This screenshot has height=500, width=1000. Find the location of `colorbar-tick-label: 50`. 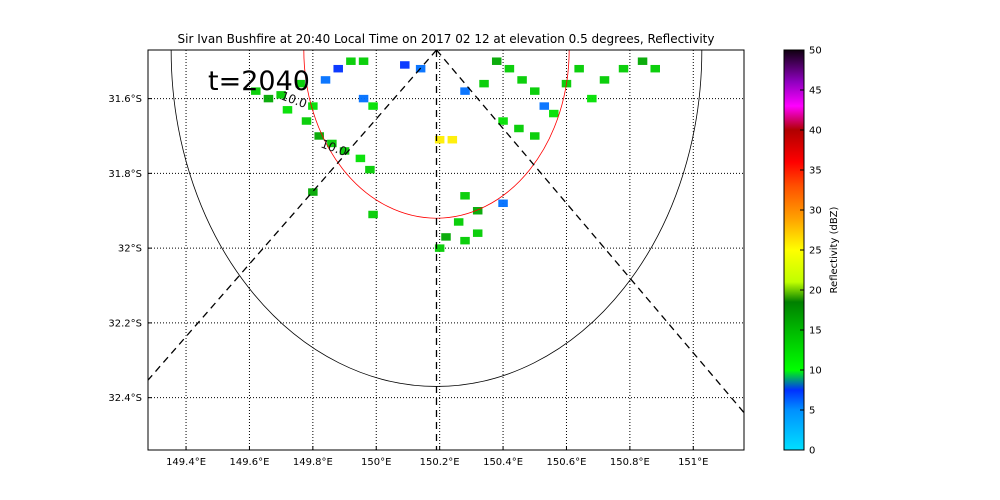

colorbar-tick-label: 50 is located at coordinates (815, 51).